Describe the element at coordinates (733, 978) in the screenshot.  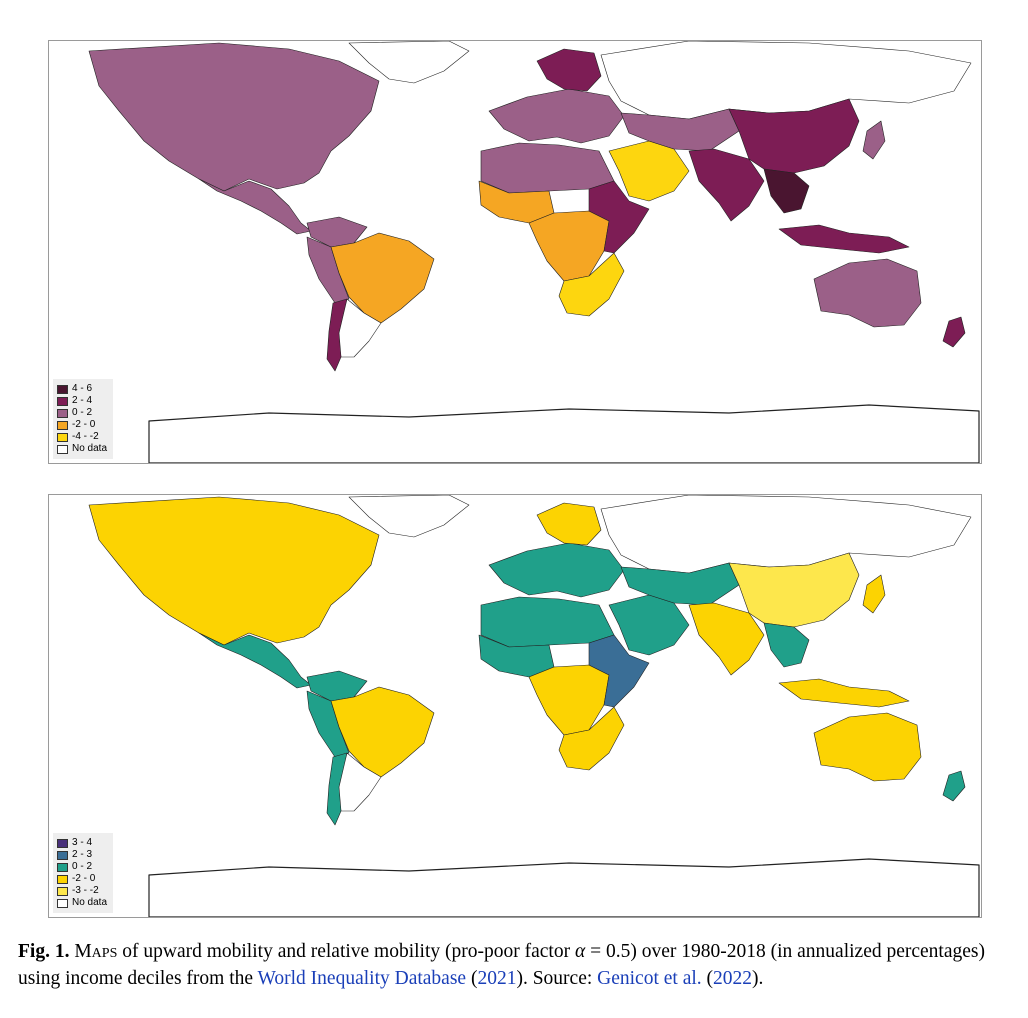
I see `source-year-link: 2022` at that location.